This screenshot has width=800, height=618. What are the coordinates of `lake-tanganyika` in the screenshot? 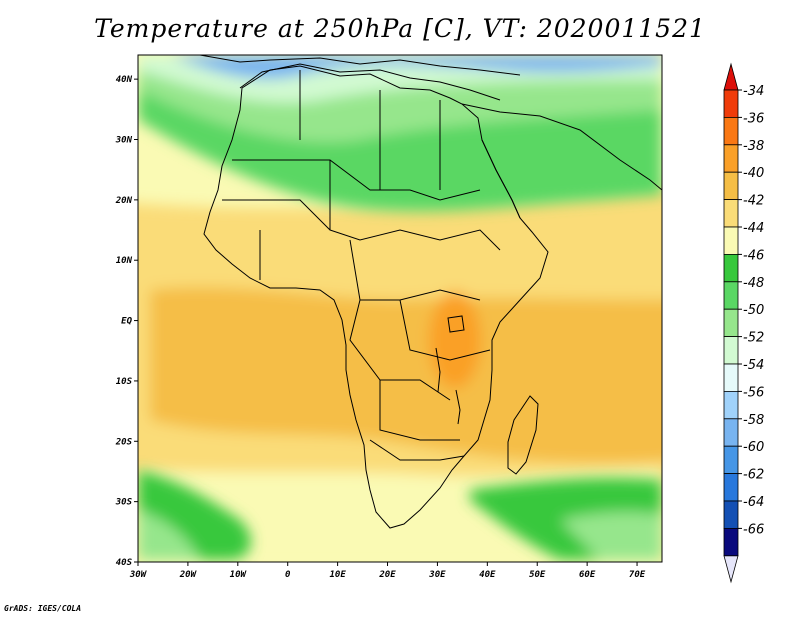 It's located at (438, 370).